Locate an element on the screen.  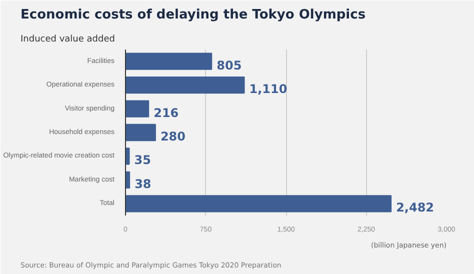
data-label: 38 is located at coordinates (143, 183).